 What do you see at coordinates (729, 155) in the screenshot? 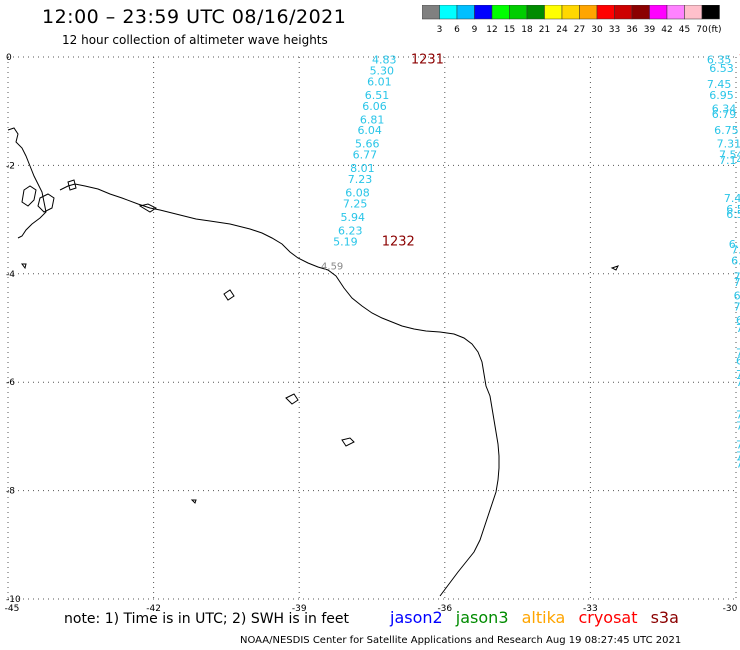
I see `wave-height-label: 7.54` at bounding box center [729, 155].